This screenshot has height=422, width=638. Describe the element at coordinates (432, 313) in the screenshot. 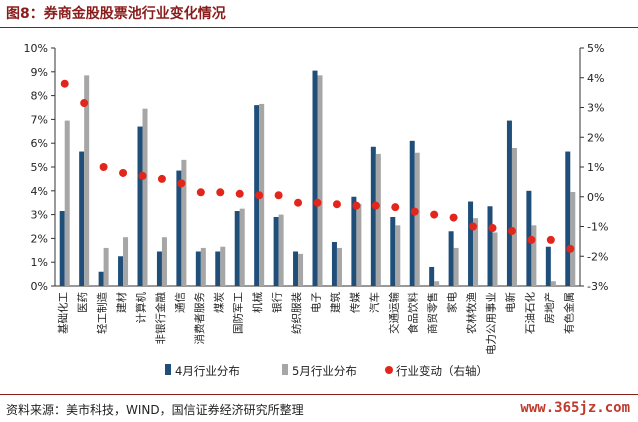

I see `x-tick-label: 商贸零售` at that location.